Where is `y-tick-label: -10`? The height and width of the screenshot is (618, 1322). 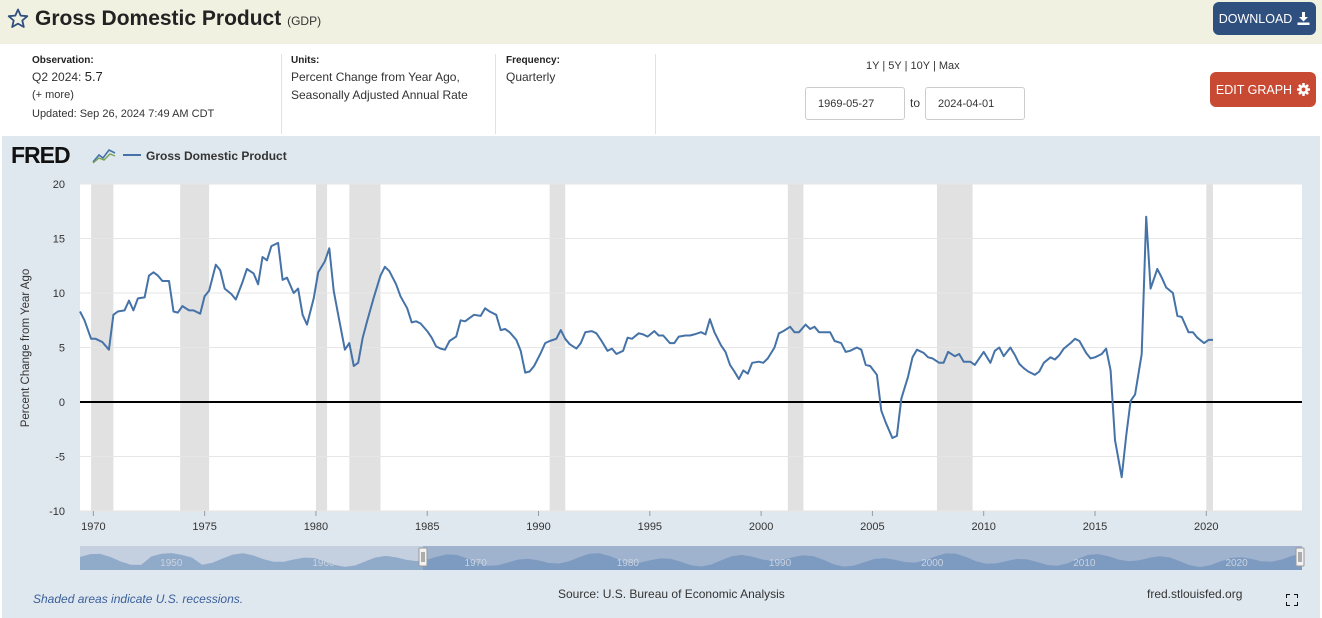
y-tick-label: -10 is located at coordinates (57, 512).